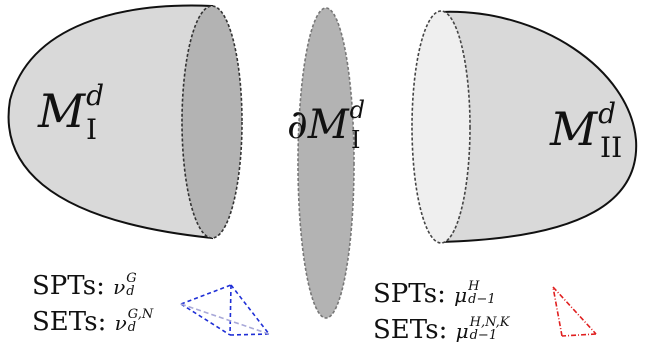 This screenshot has height=355, width=645. Describe the element at coordinates (131, 278) in the screenshot. I see `left-spt-sup: G` at that location.